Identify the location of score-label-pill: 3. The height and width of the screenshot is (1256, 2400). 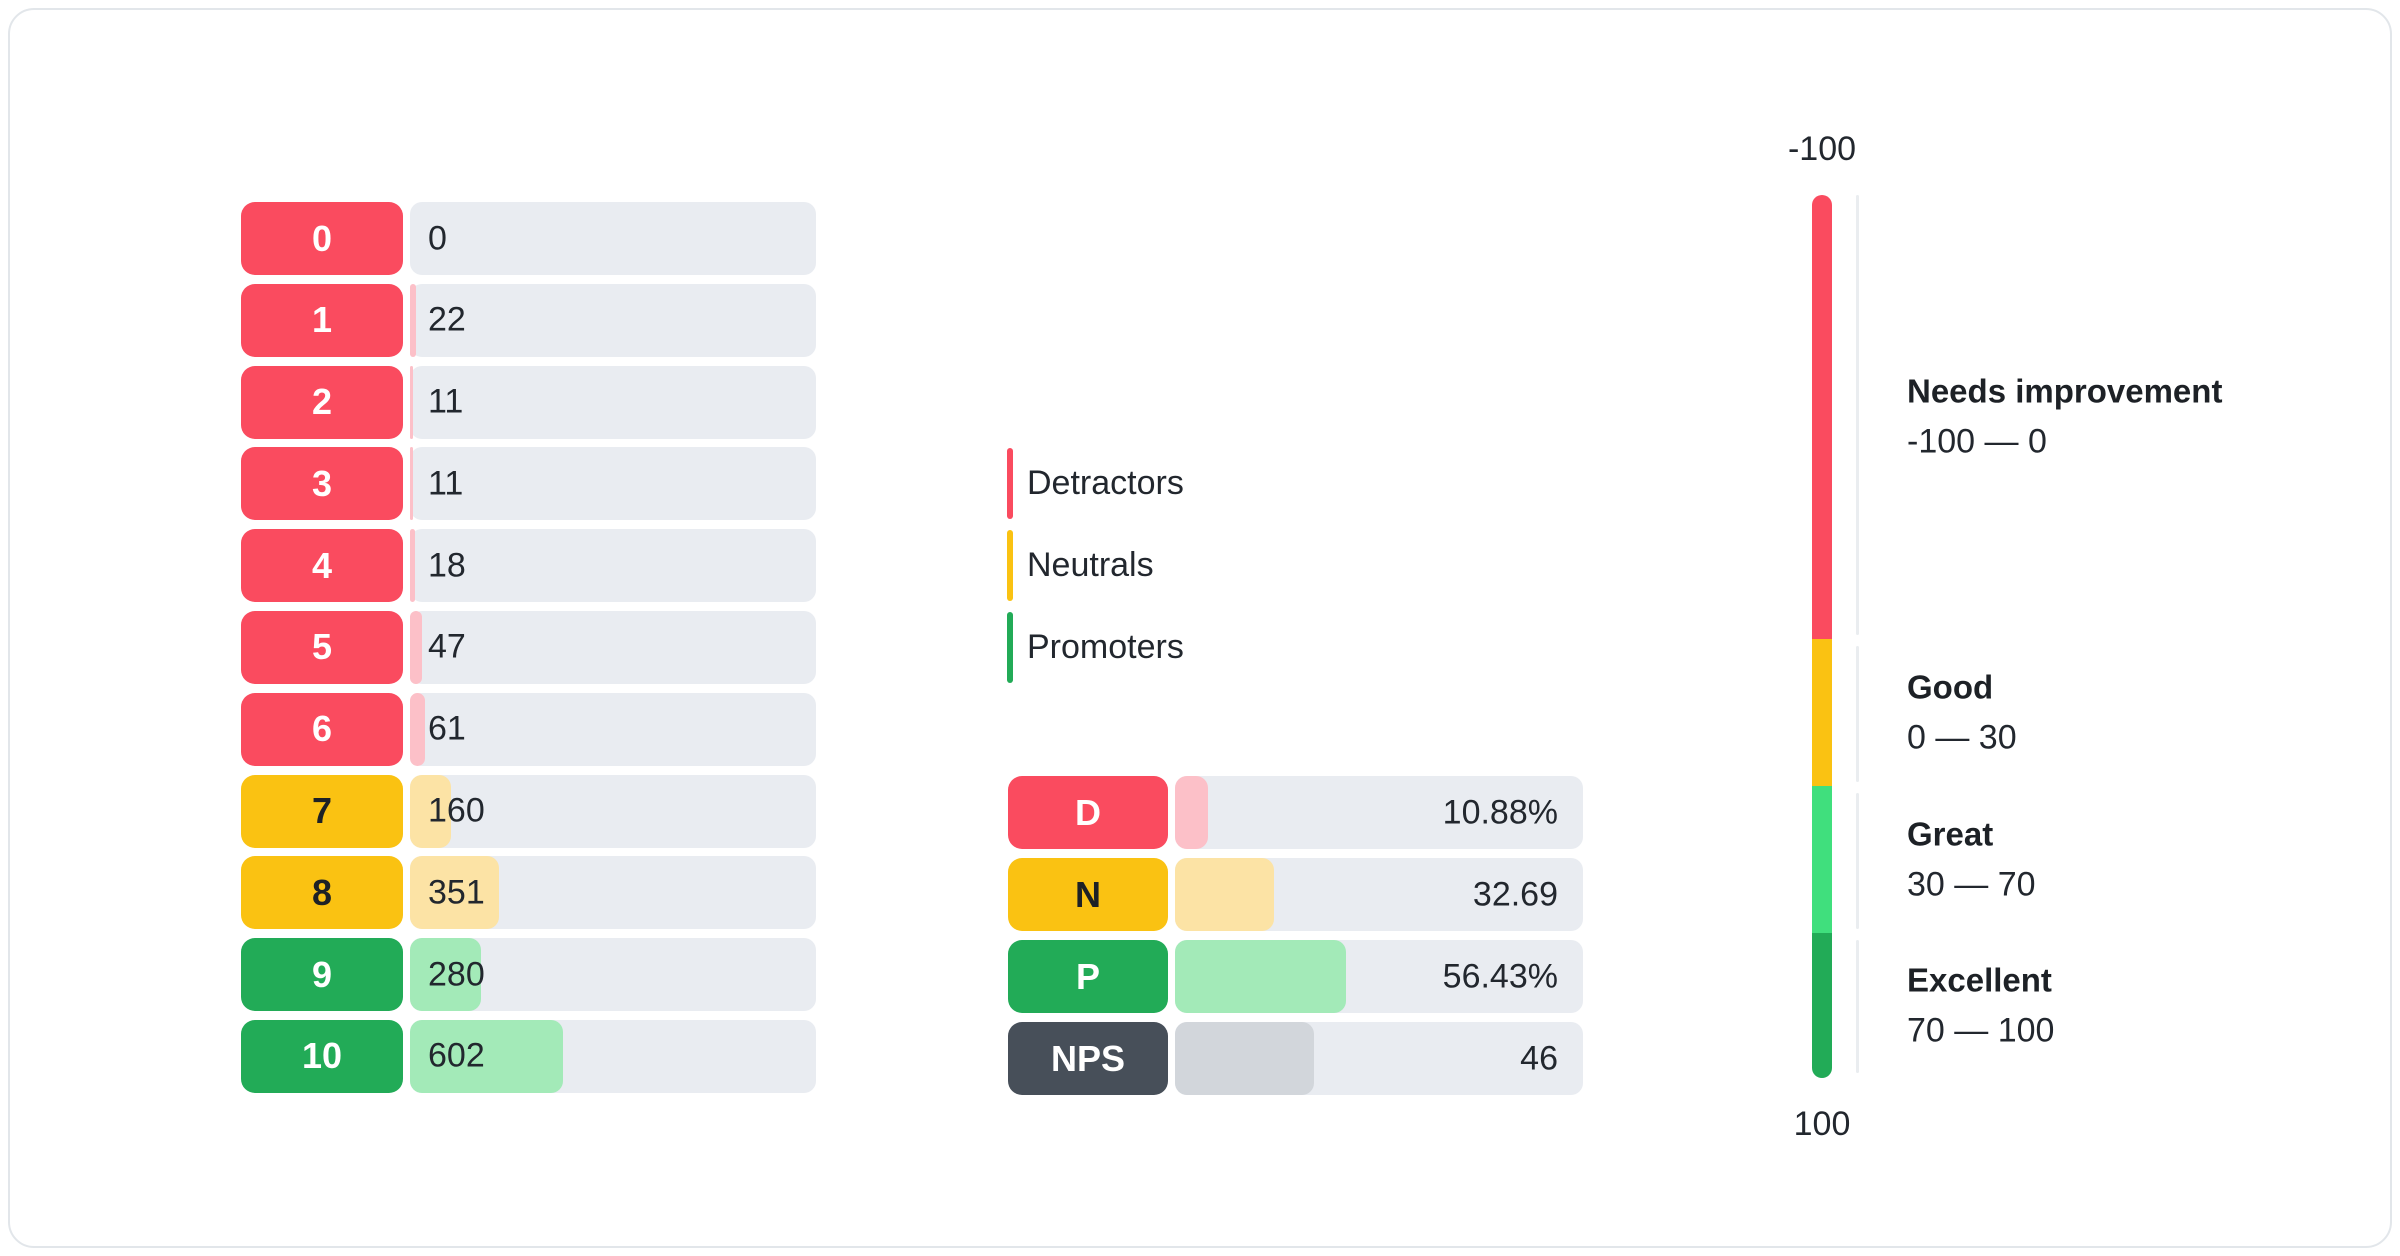
(322, 484).